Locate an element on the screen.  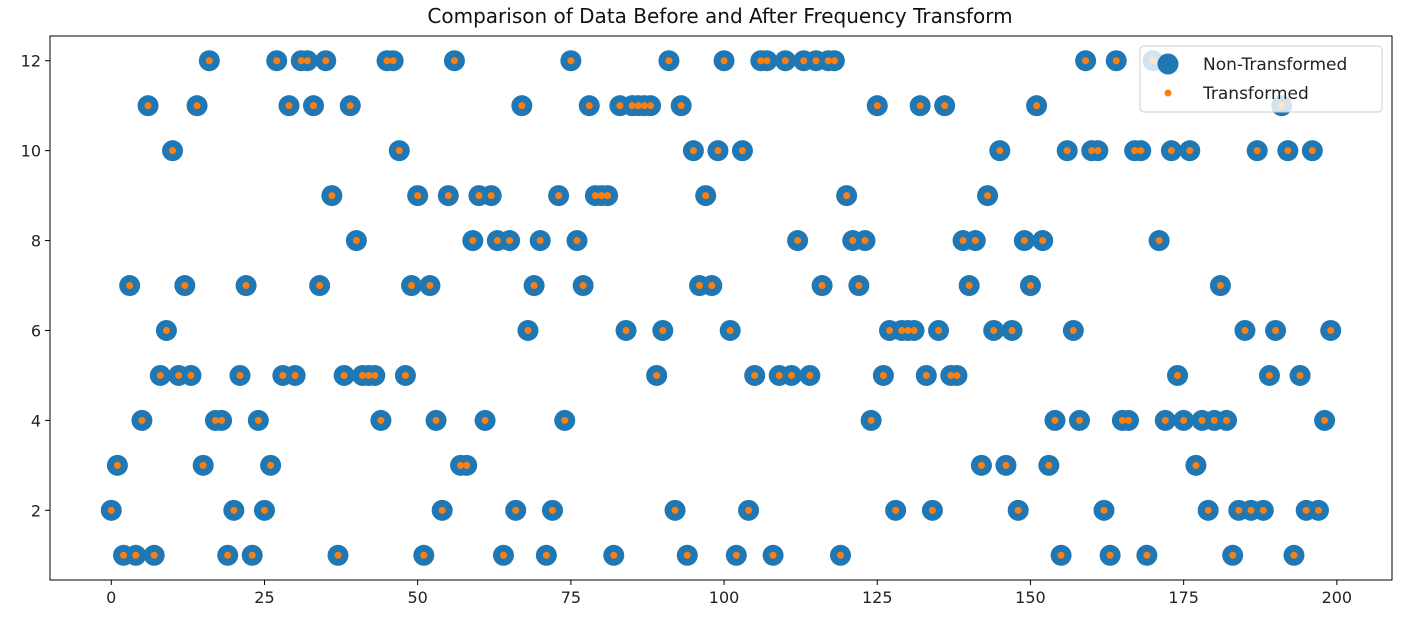
x-tick-label: 50 is located at coordinates (417, 597).